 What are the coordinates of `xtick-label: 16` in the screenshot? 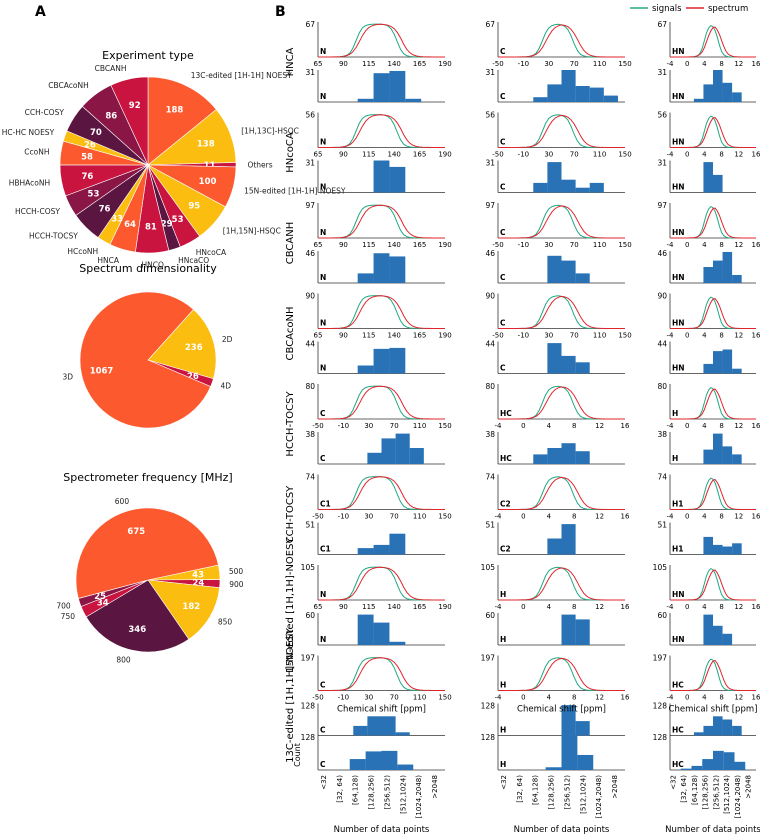 It's located at (756, 698).